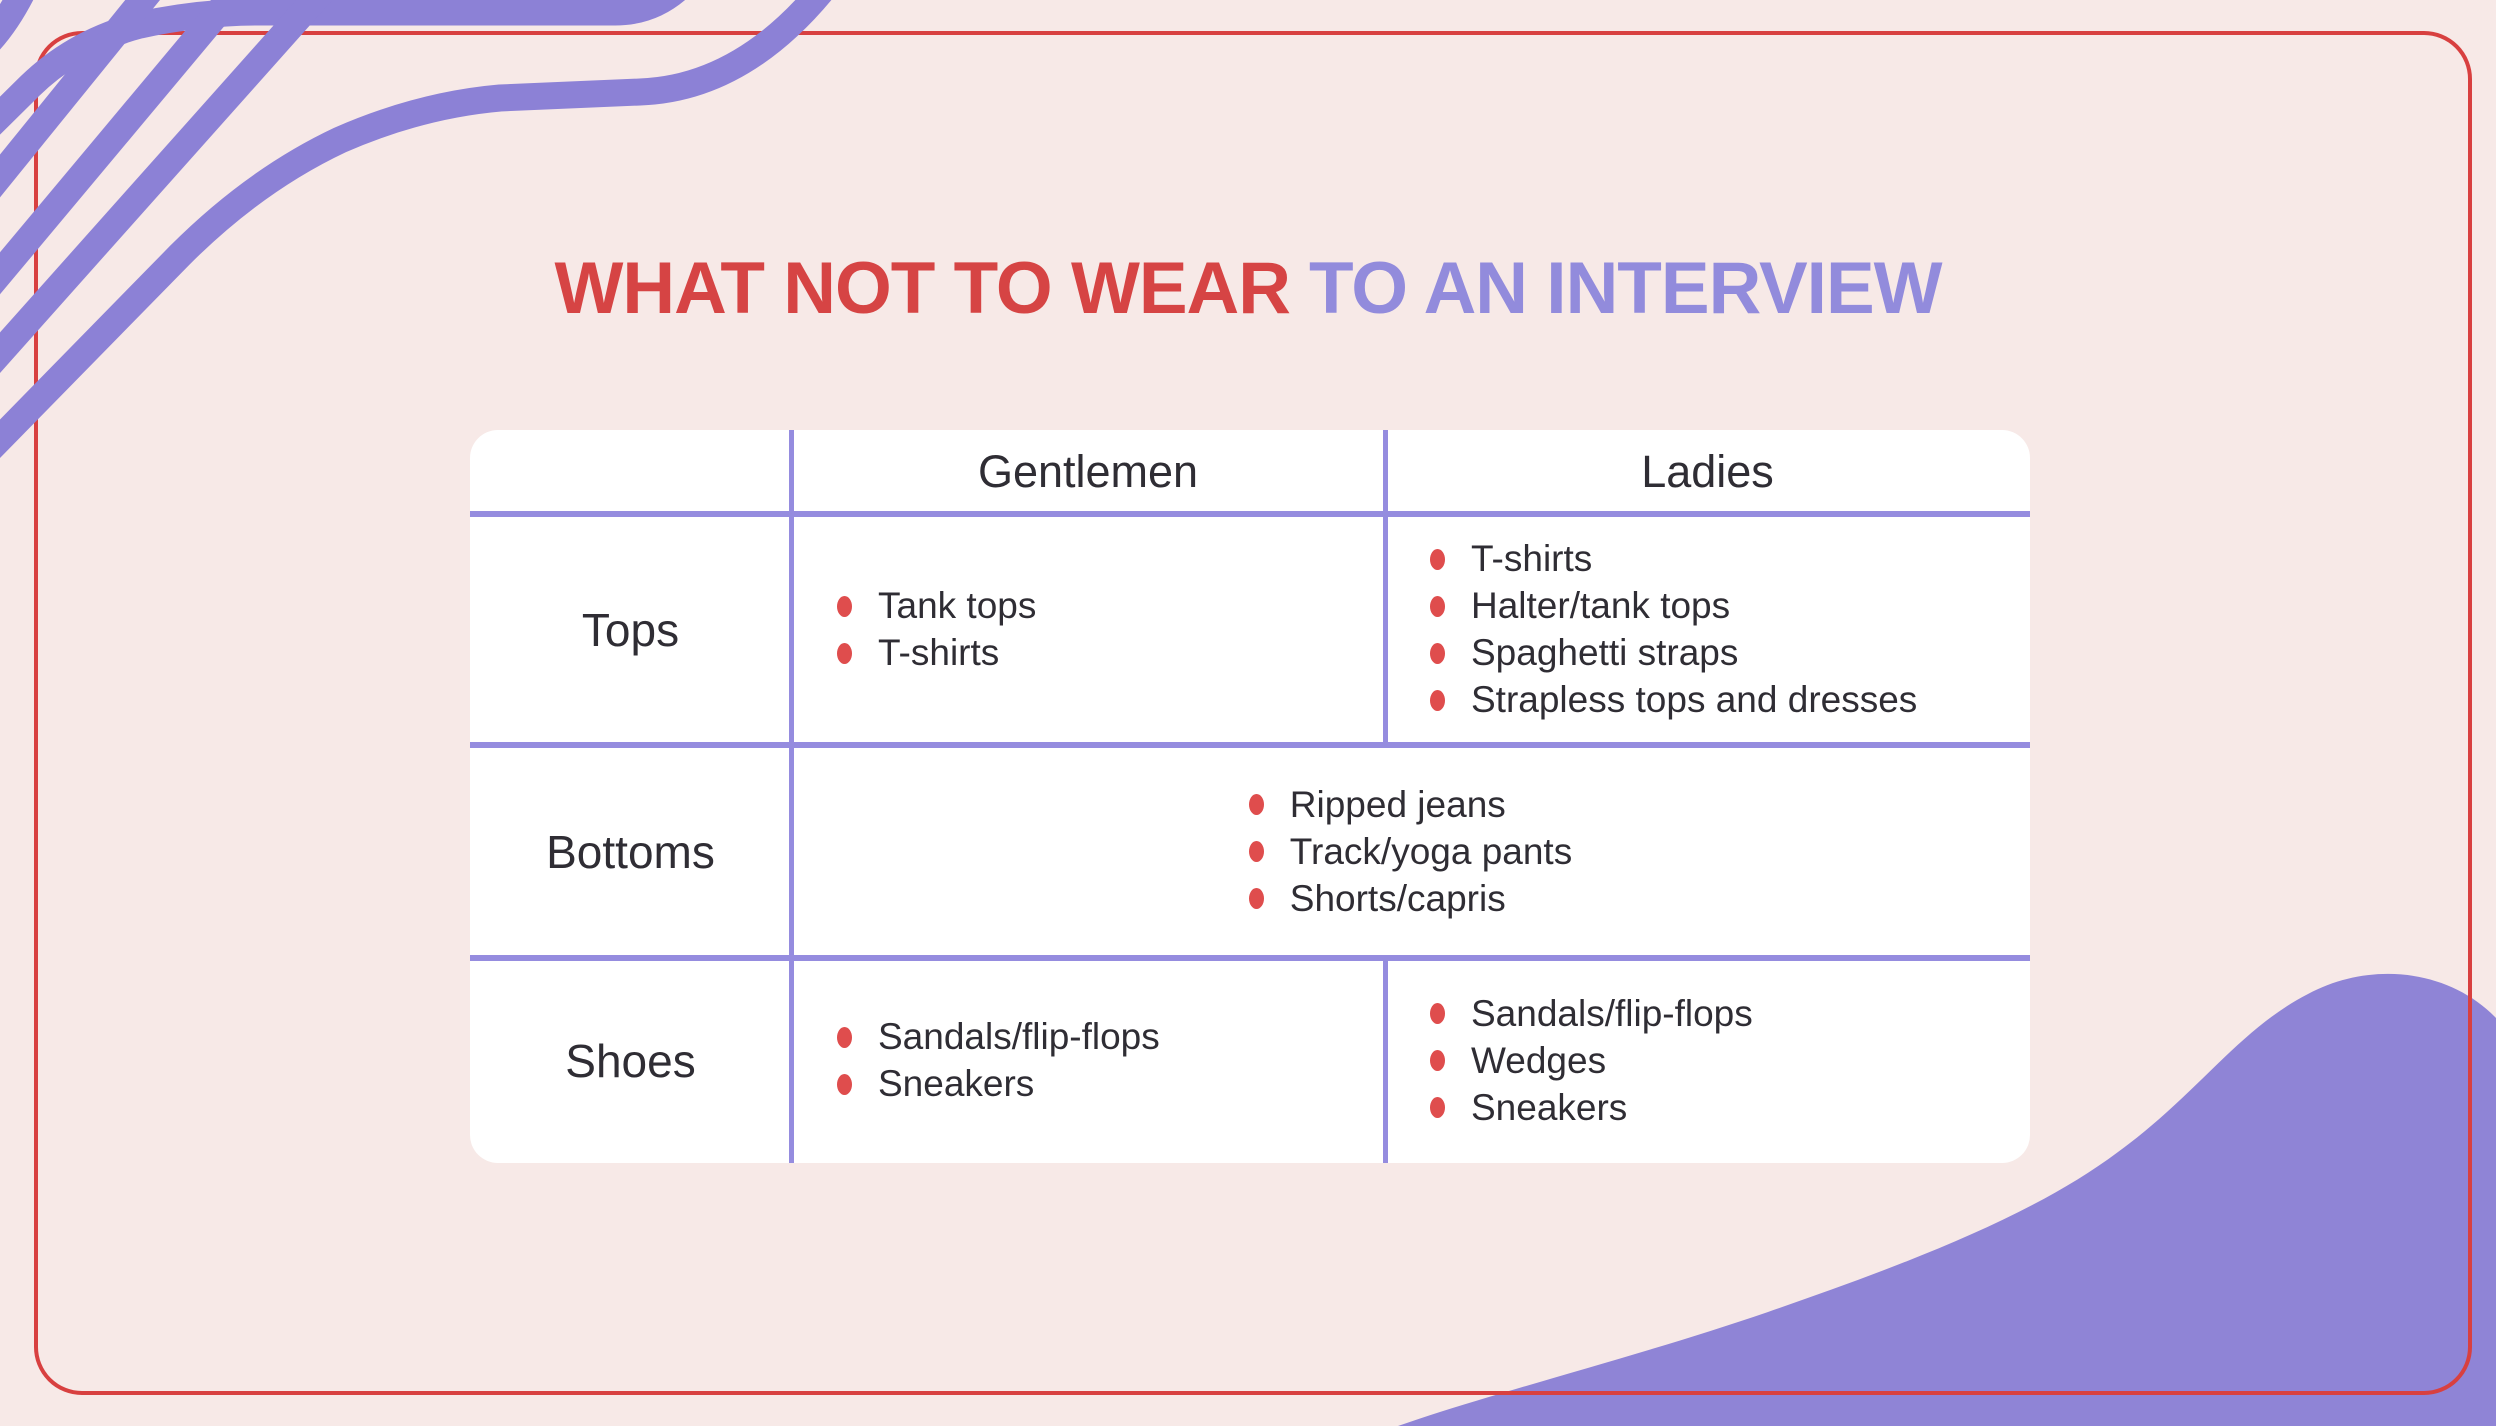 The image size is (2496, 1426). What do you see at coordinates (1397, 898) in the screenshot?
I see `item-text: Shorts/capris` at bounding box center [1397, 898].